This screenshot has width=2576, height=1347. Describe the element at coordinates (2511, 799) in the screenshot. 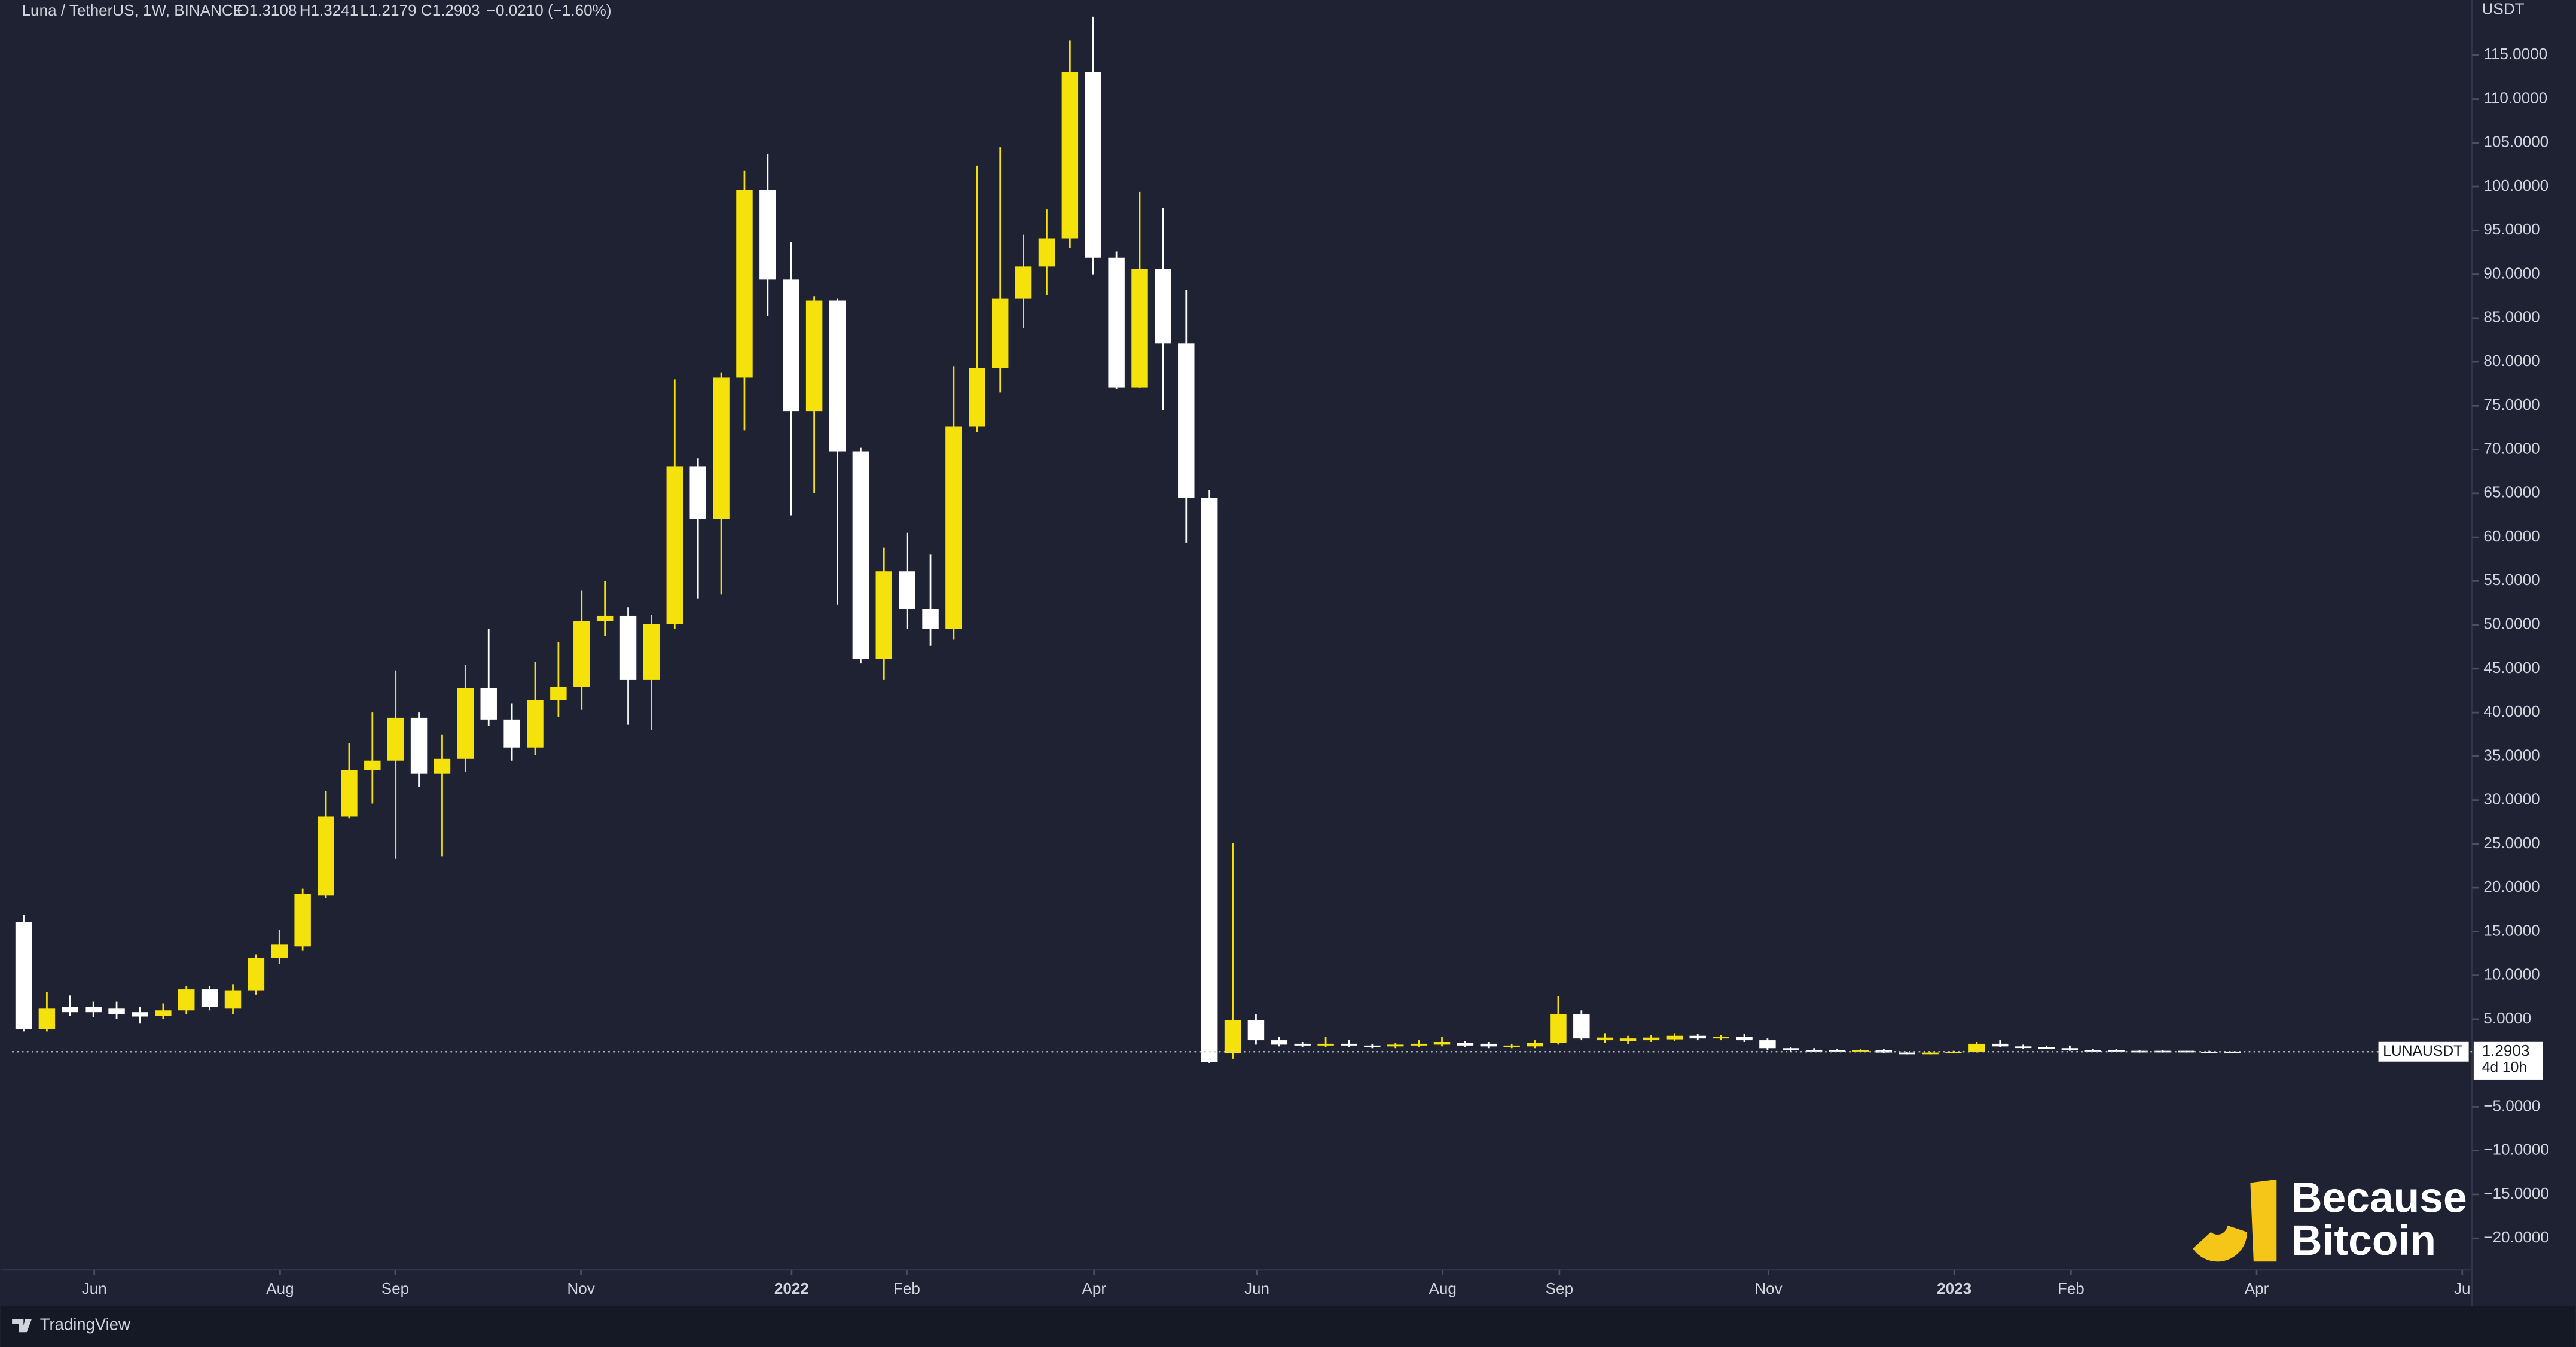

I see `y-tick-label: 30.0000` at that location.